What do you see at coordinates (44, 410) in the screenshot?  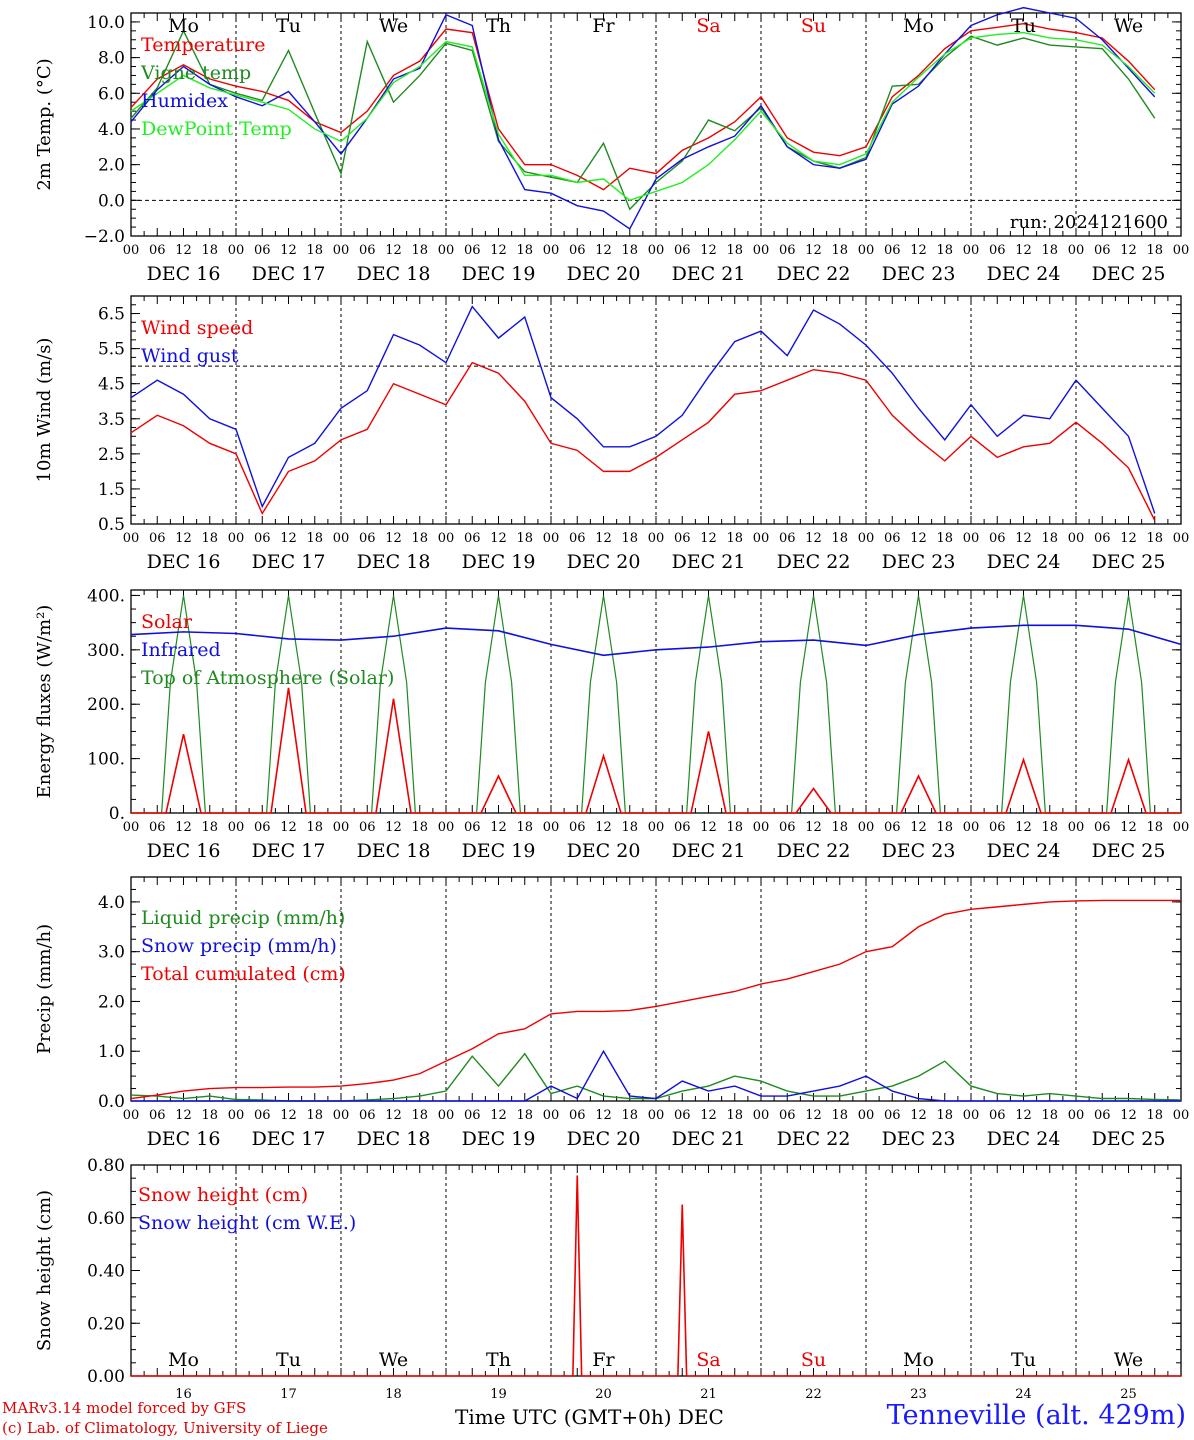 I see `y-axis-label: 10m Wind (m/s)` at bounding box center [44, 410].